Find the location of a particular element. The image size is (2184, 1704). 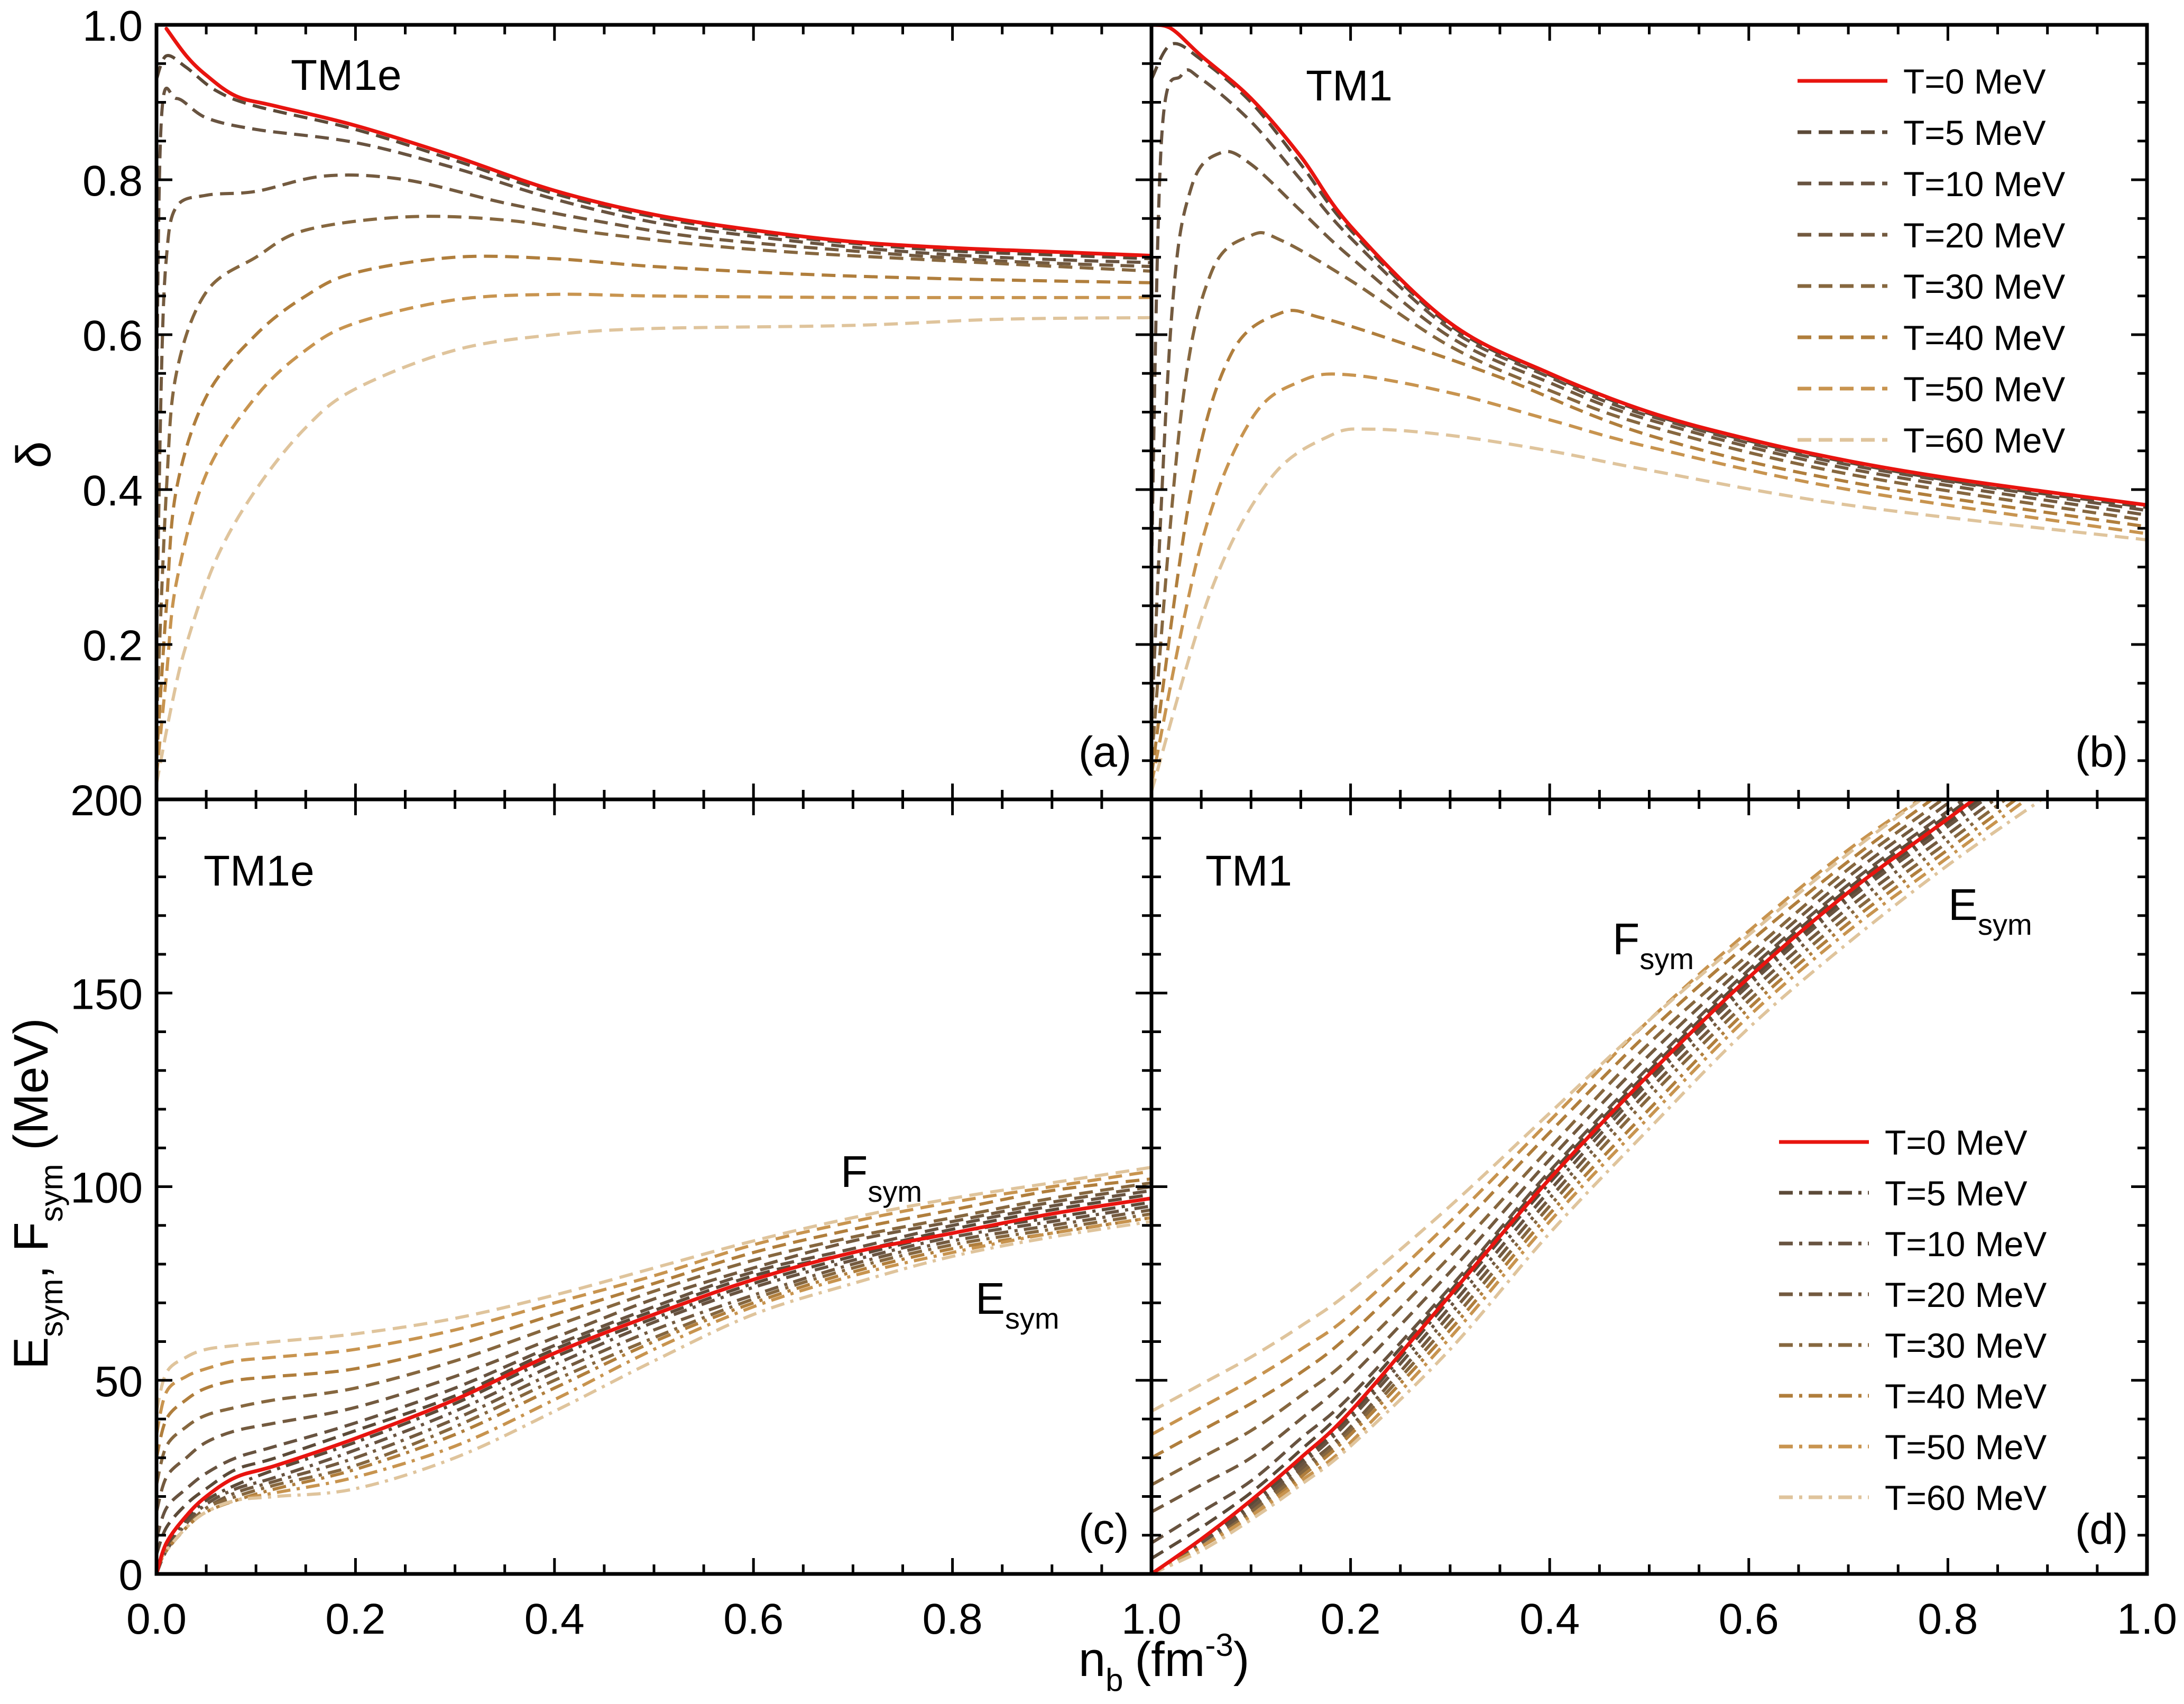

annot-fsym-d-main: Fsym is located at coordinates (1653, 944).